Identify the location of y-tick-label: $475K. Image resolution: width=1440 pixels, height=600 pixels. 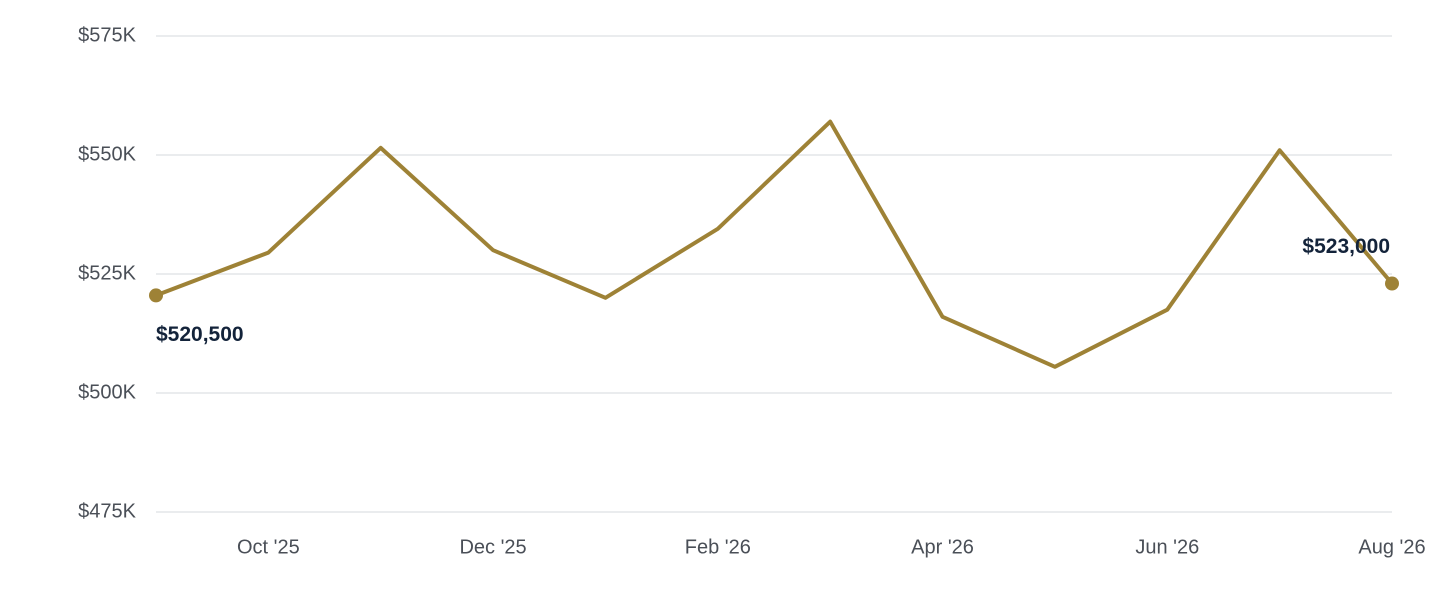
(107, 511).